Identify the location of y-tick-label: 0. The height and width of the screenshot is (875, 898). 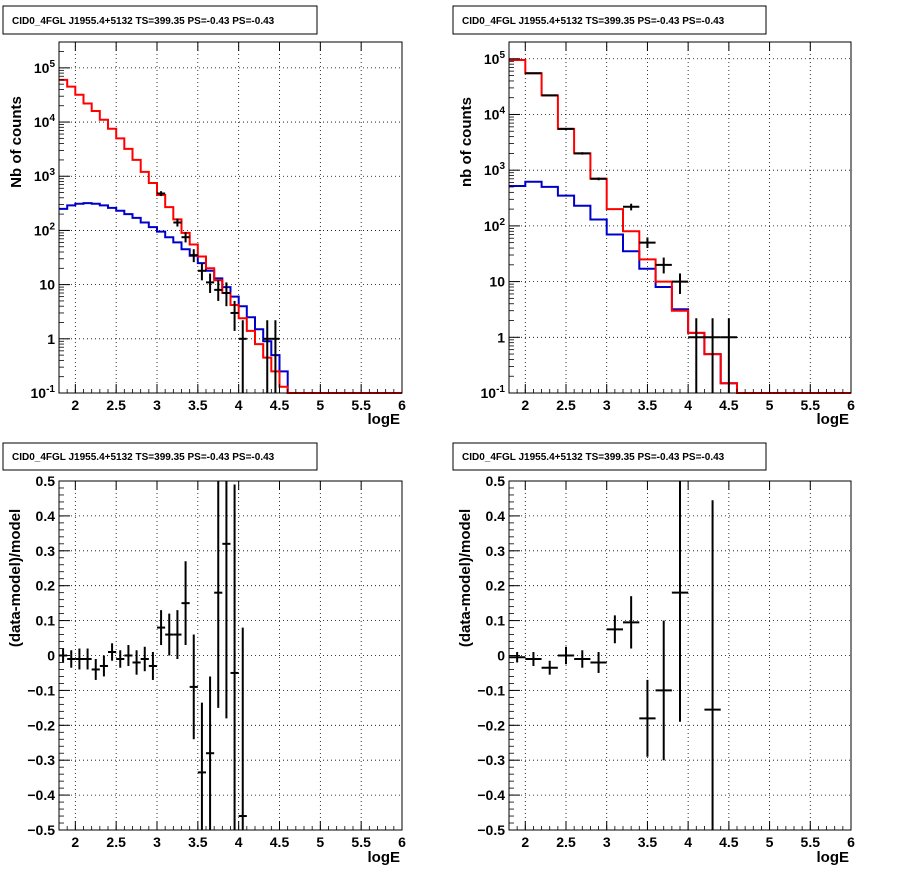
(501, 656).